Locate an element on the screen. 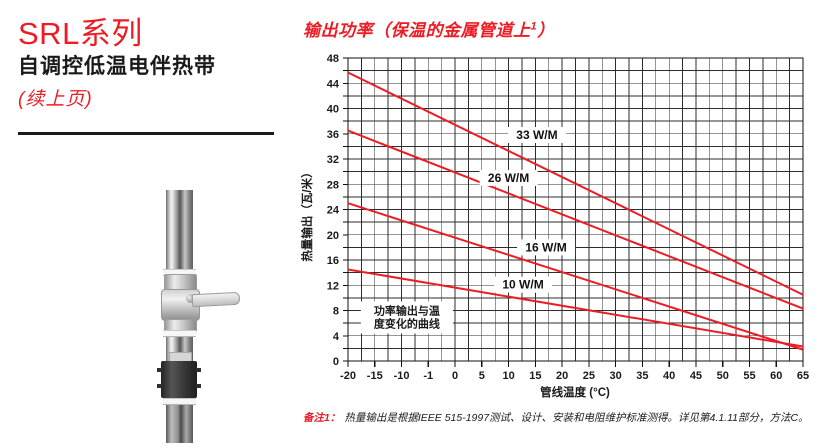 Image resolution: width=831 pixels, height=448 pixels. x-tick-label: 0 is located at coordinates (455, 376).